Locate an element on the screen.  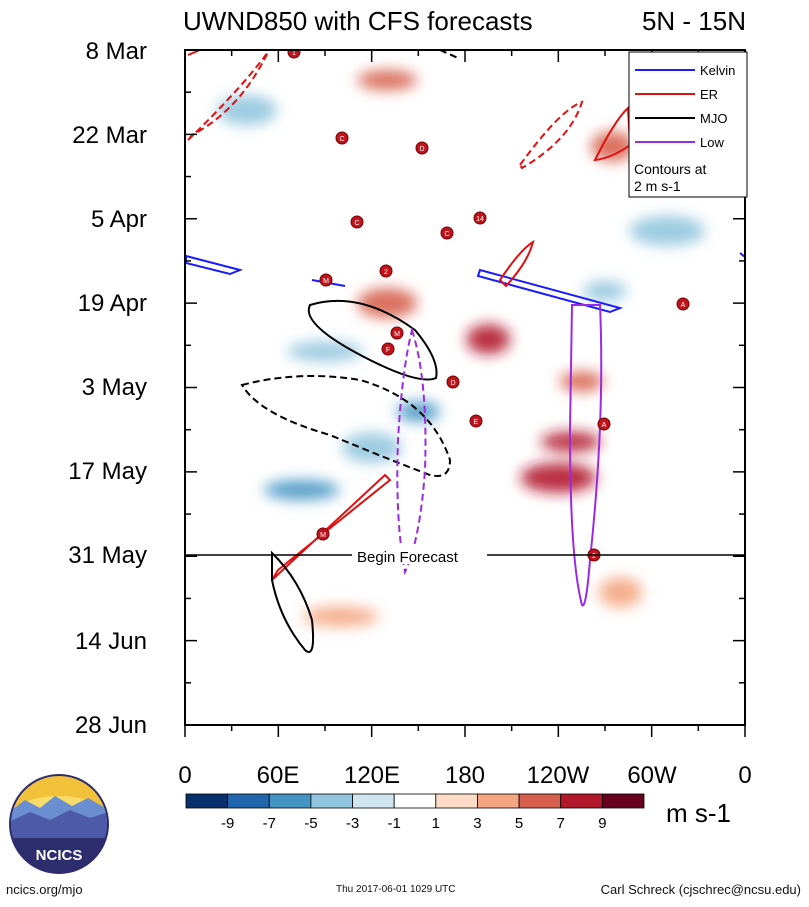
ncics-logo: NCICS is located at coordinates (59, 824).